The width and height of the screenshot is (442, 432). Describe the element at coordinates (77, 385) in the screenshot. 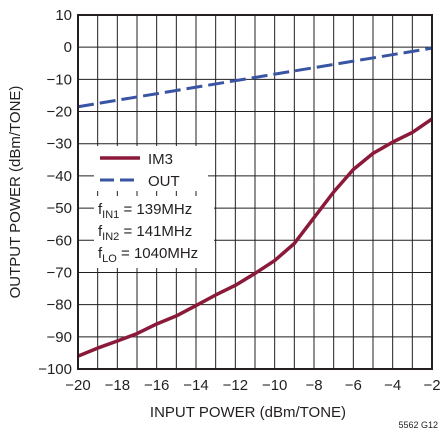

I see `x-tick-label: −20` at that location.